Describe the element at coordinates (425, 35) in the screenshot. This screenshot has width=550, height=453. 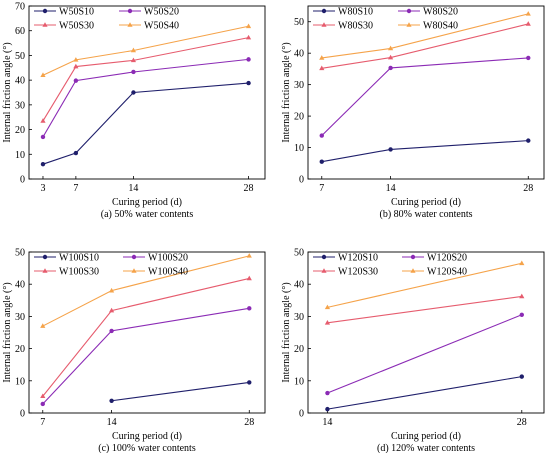
I see `series-W80S40` at that location.